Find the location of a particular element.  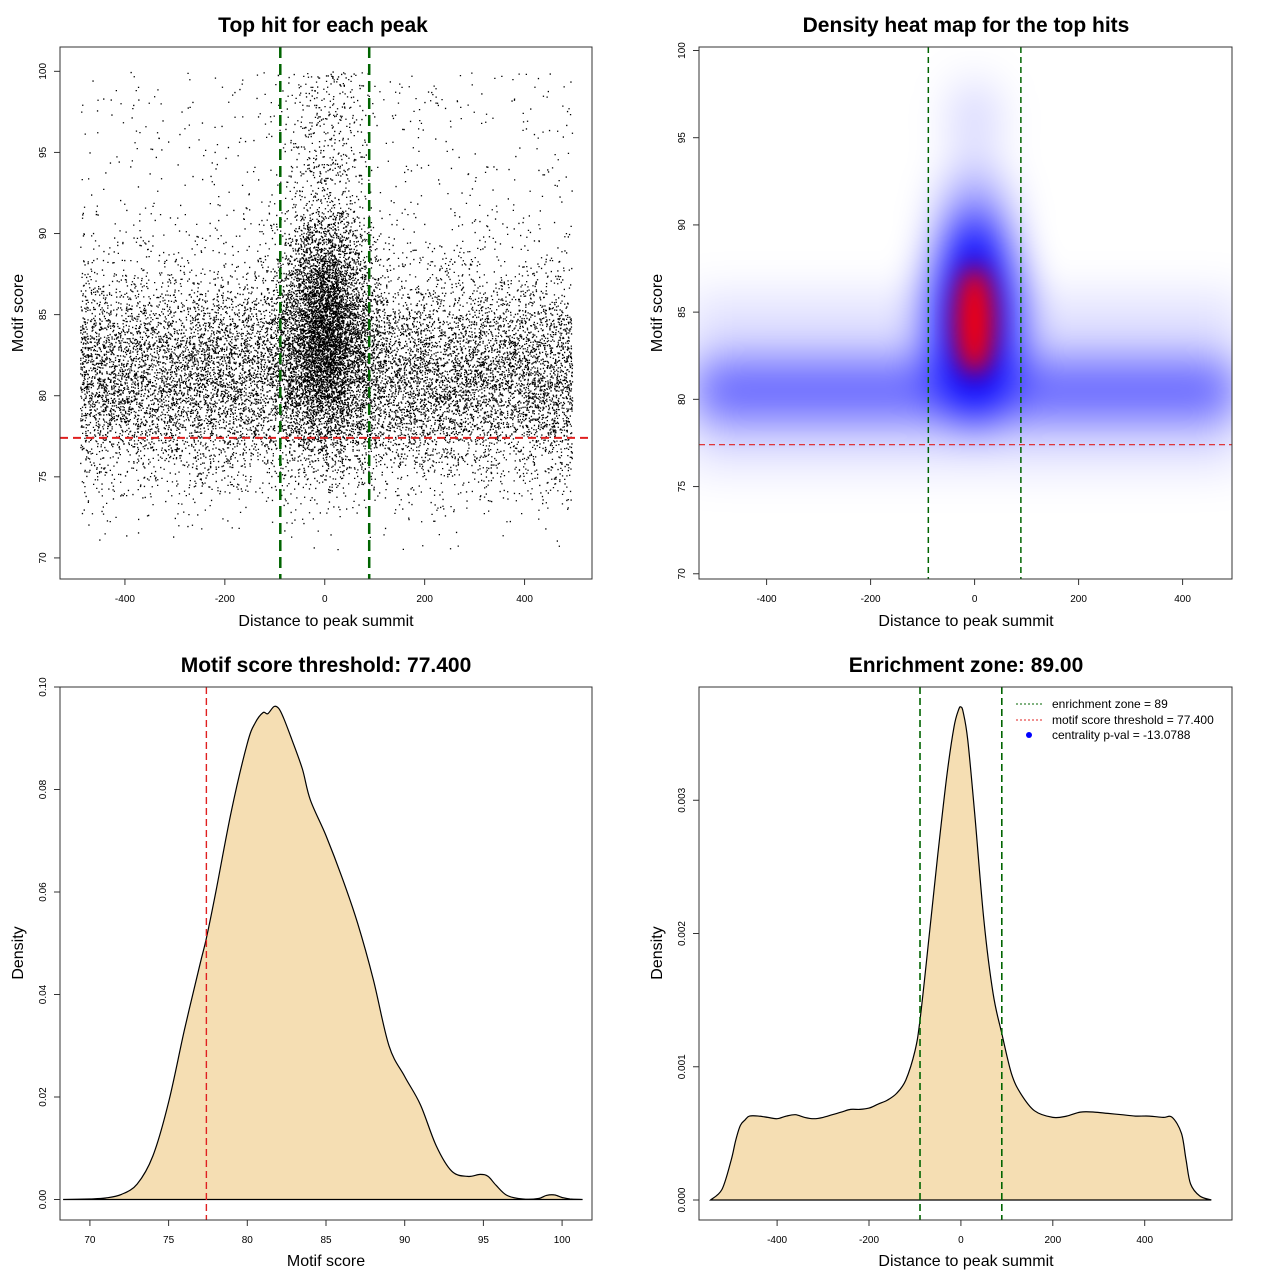

score-density-ytick-label: 0.10 is located at coordinates (43, 687).